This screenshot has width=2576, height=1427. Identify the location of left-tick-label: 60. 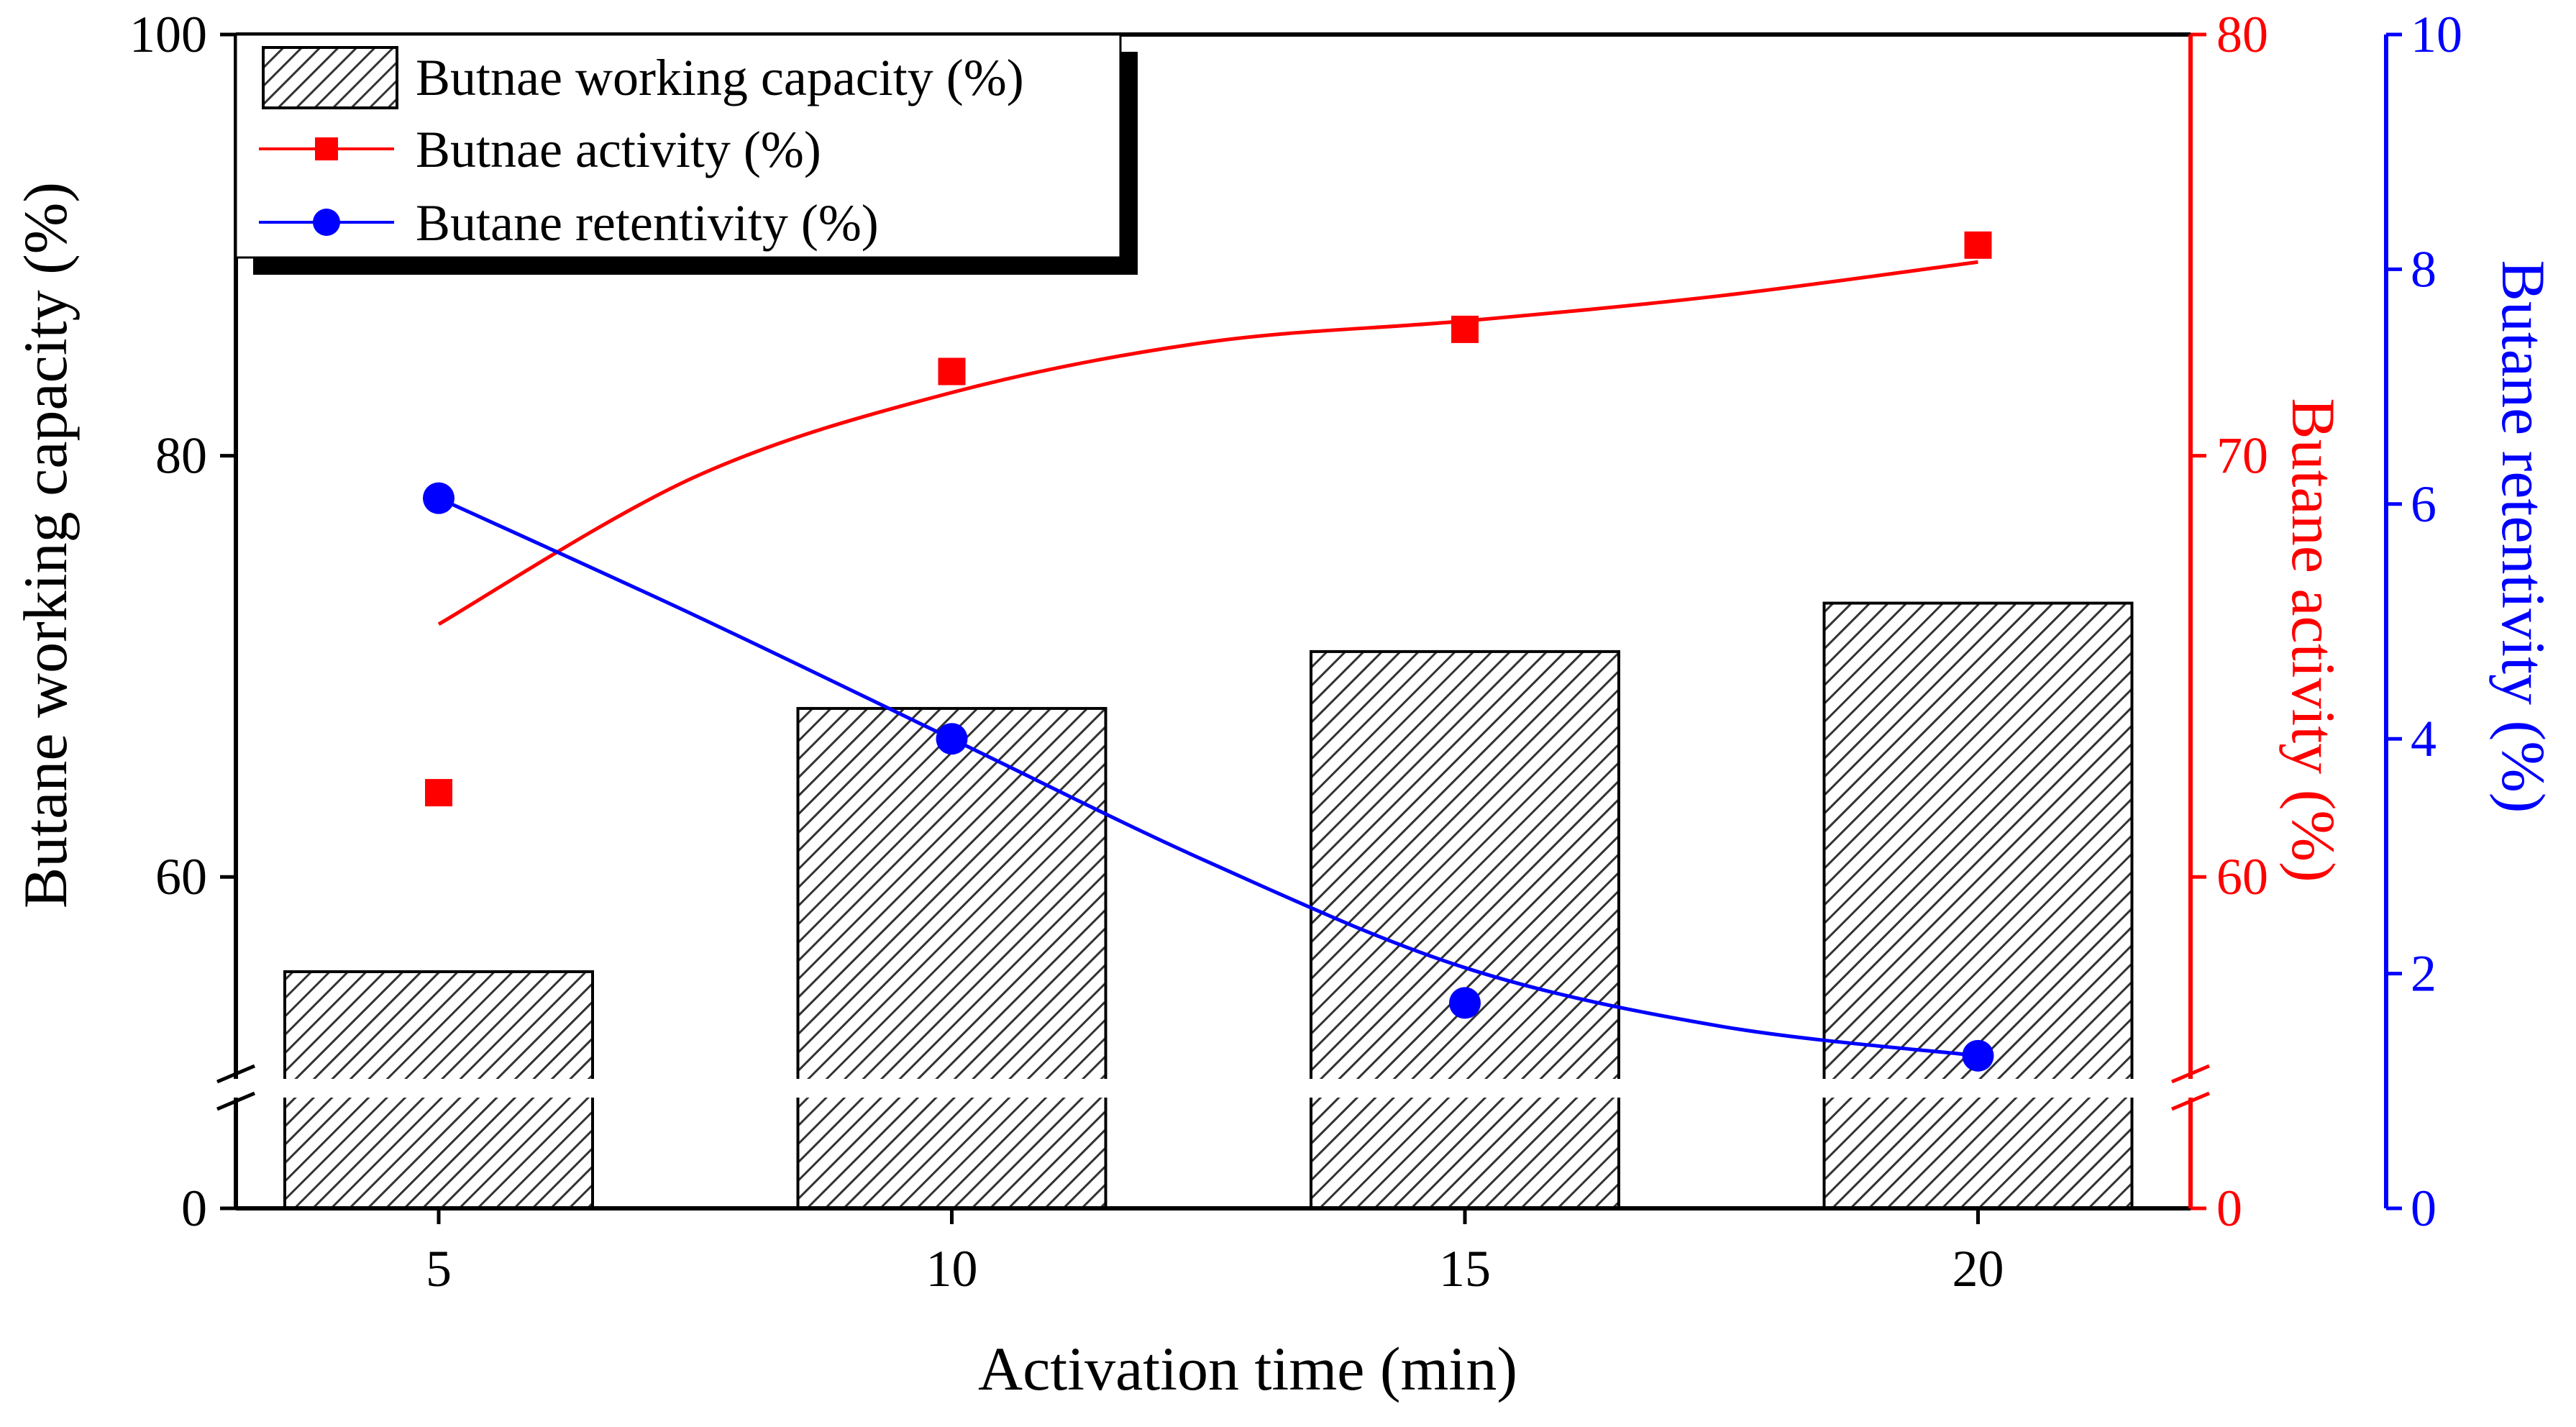
(181, 877).